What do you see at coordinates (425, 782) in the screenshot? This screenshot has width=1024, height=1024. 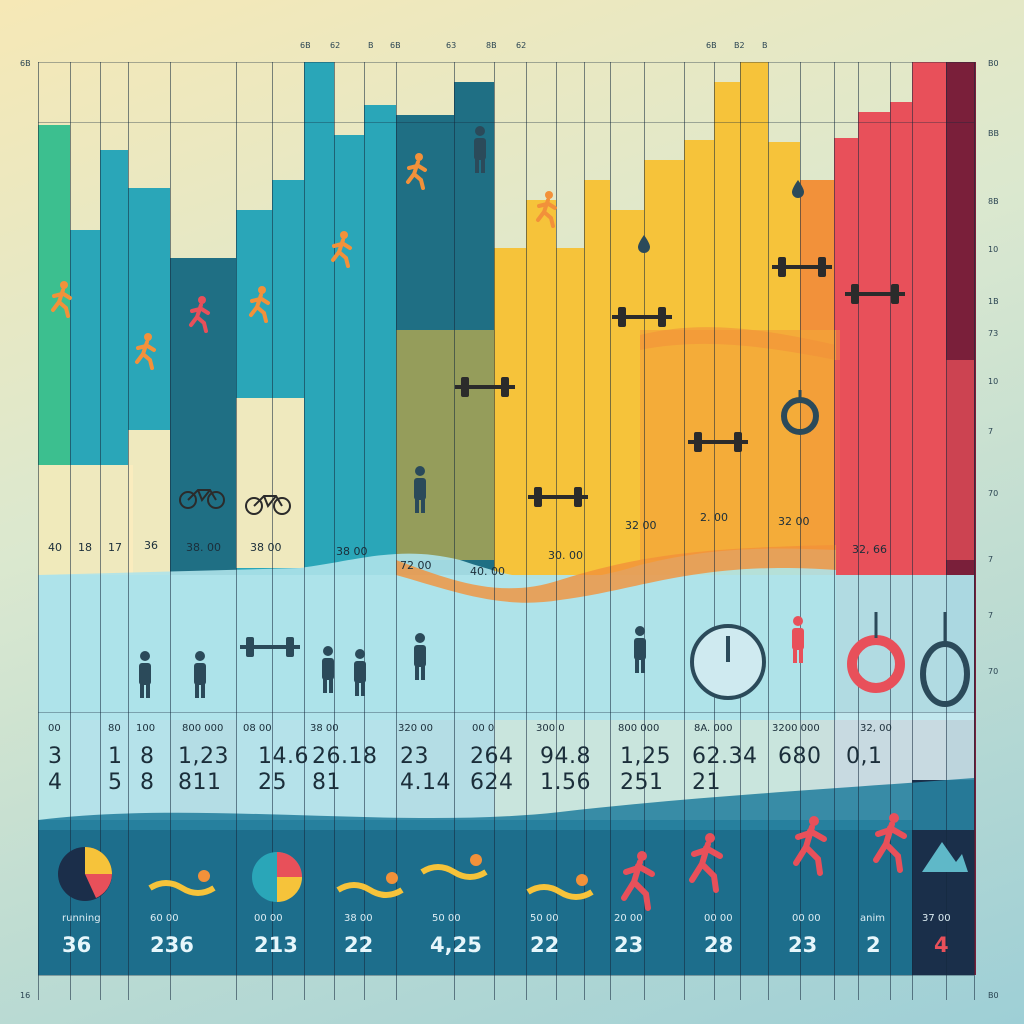 I see `value-bottom: 4.14` at bounding box center [425, 782].